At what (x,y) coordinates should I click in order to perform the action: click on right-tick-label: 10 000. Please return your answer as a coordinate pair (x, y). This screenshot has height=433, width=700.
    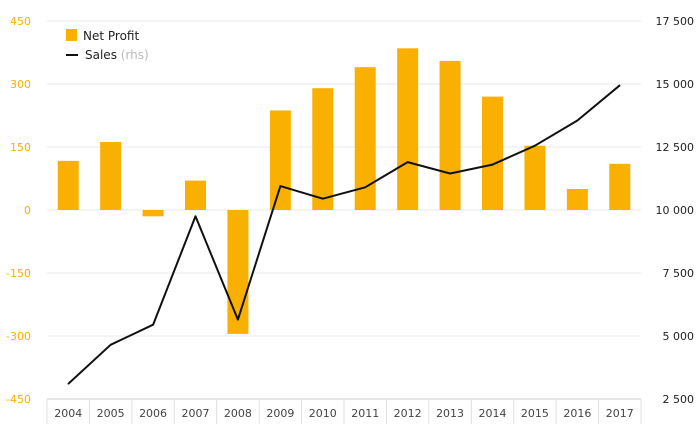
    Looking at the image, I should click on (675, 210).